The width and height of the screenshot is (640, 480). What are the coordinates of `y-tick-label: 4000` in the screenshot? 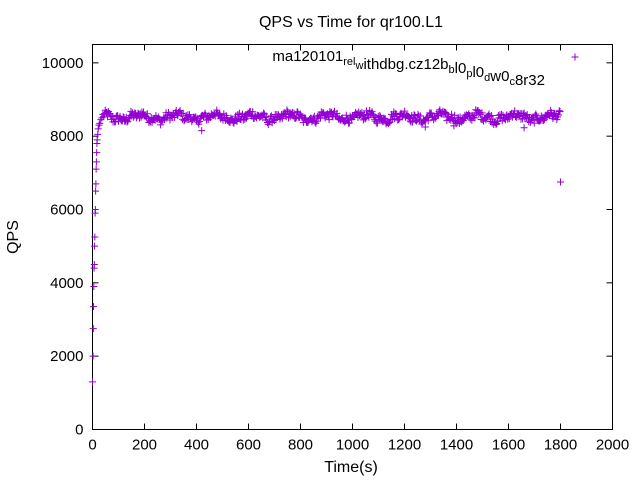 It's located at (66, 283).